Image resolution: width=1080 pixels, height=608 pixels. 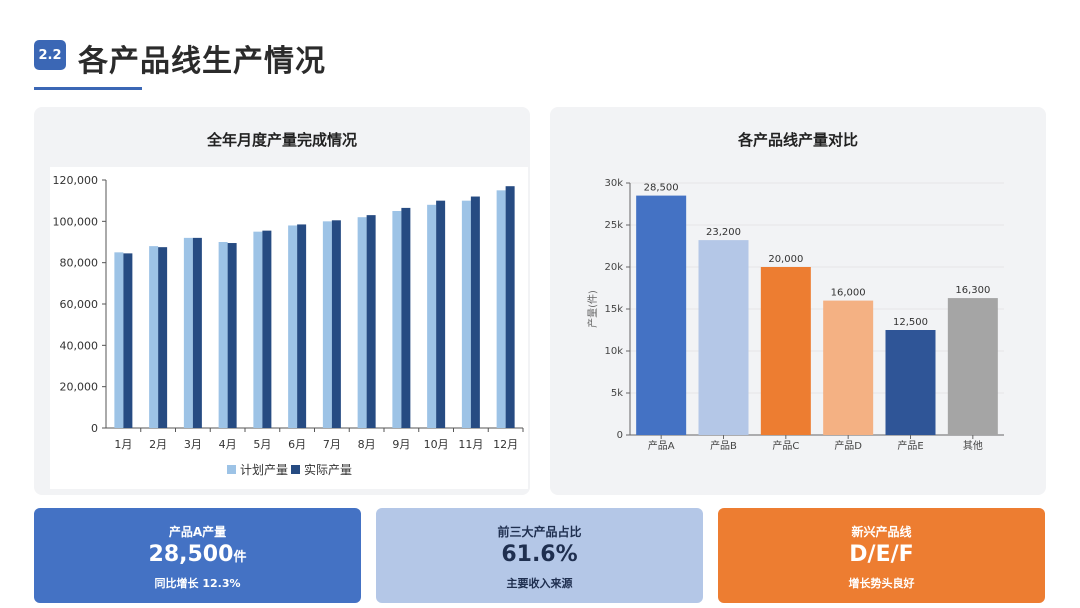 I want to click on bar-value-label: 16,000, so click(x=848, y=293).